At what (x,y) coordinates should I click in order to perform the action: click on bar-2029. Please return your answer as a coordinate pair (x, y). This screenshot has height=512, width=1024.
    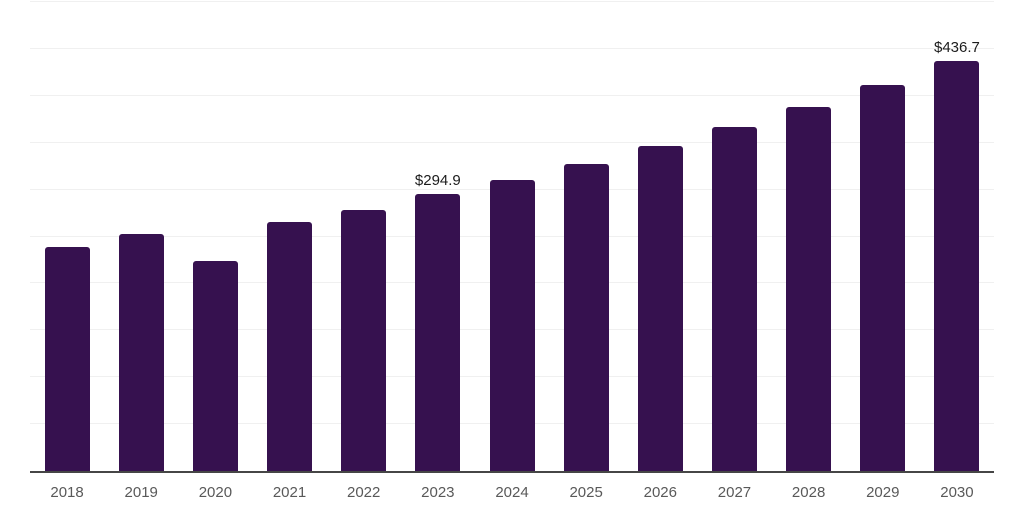
    Looking at the image, I should click on (883, 278).